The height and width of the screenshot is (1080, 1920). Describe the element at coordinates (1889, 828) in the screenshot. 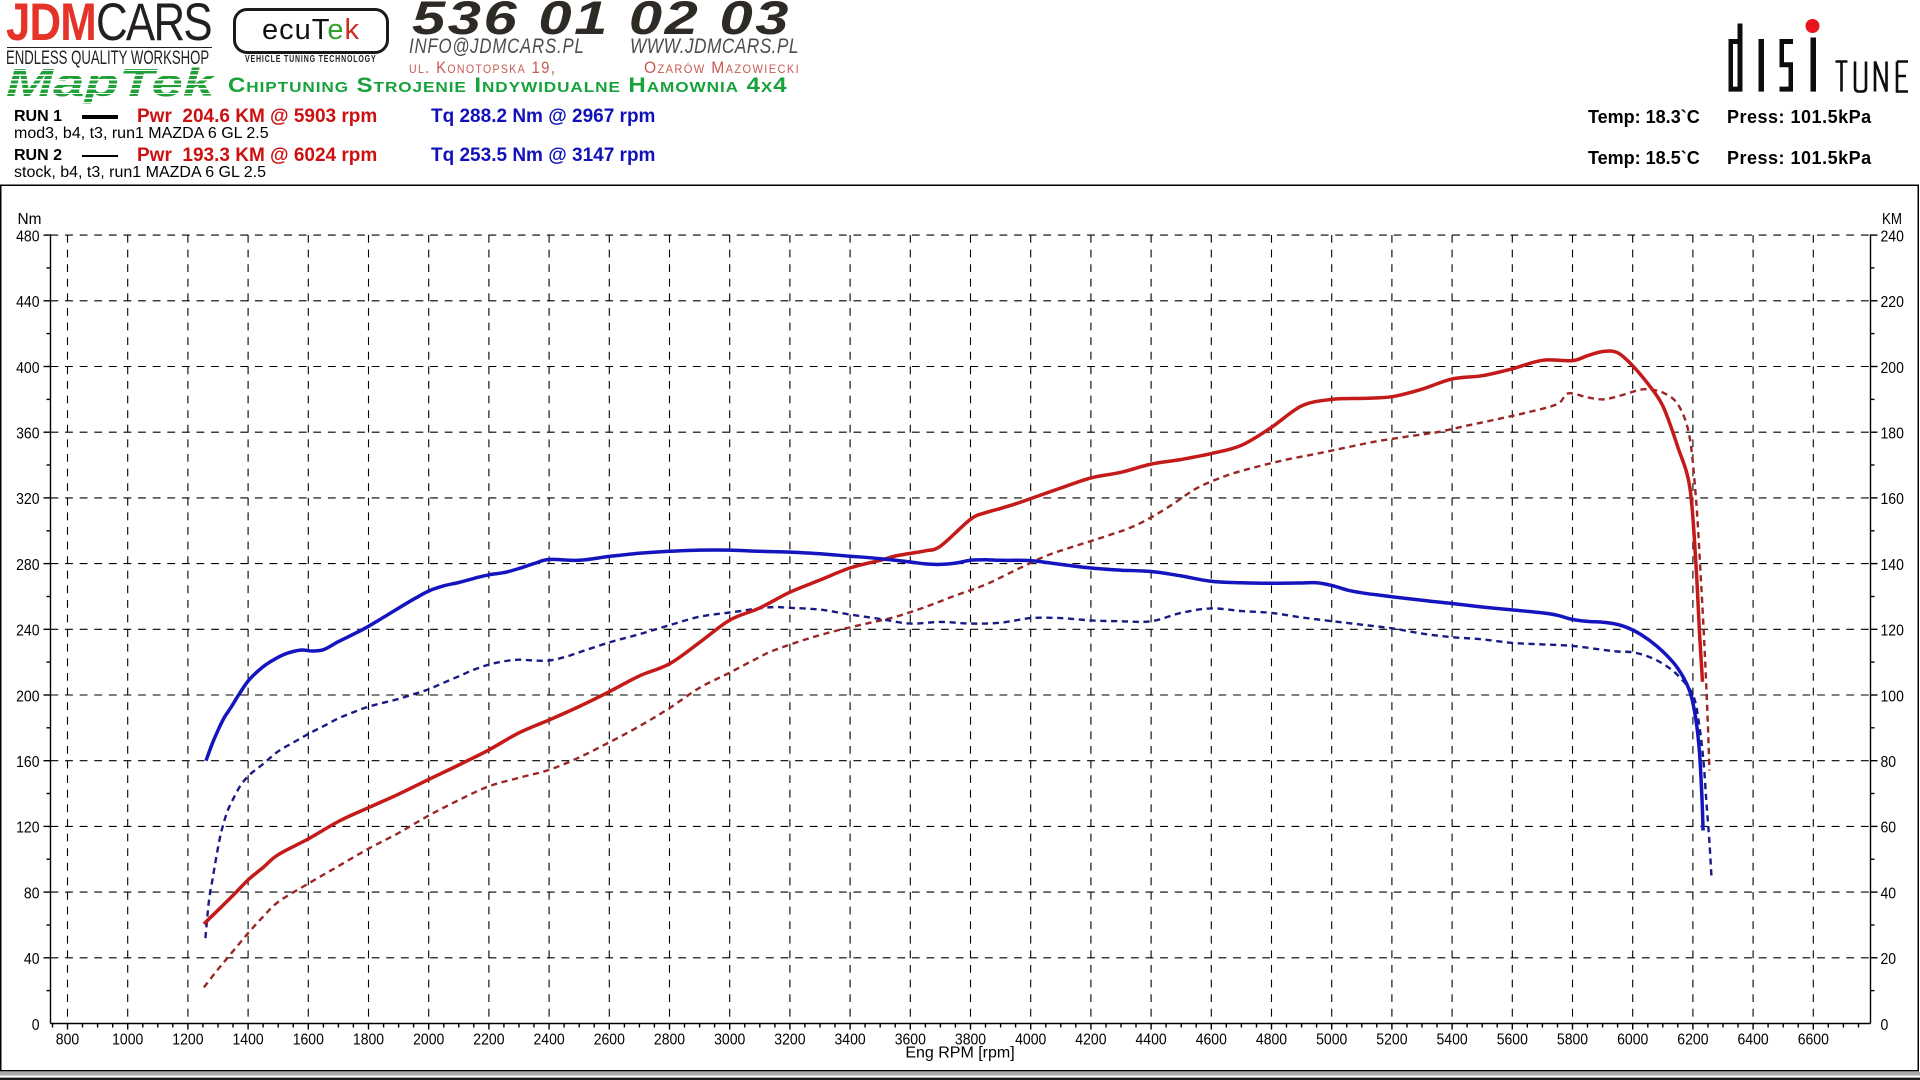

I see `svg-text: 60` at that location.